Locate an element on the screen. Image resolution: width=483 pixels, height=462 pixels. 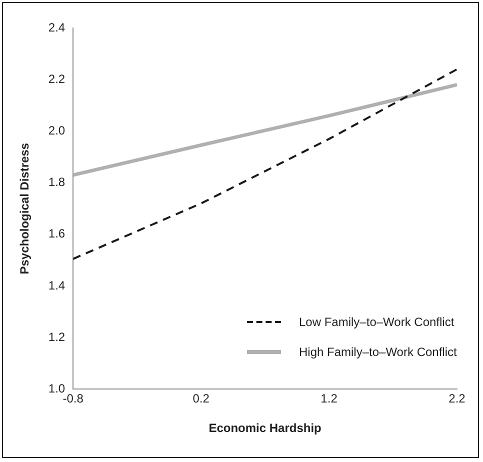
legend-label: Low Family–to–Work Conflict is located at coordinates (376, 322).